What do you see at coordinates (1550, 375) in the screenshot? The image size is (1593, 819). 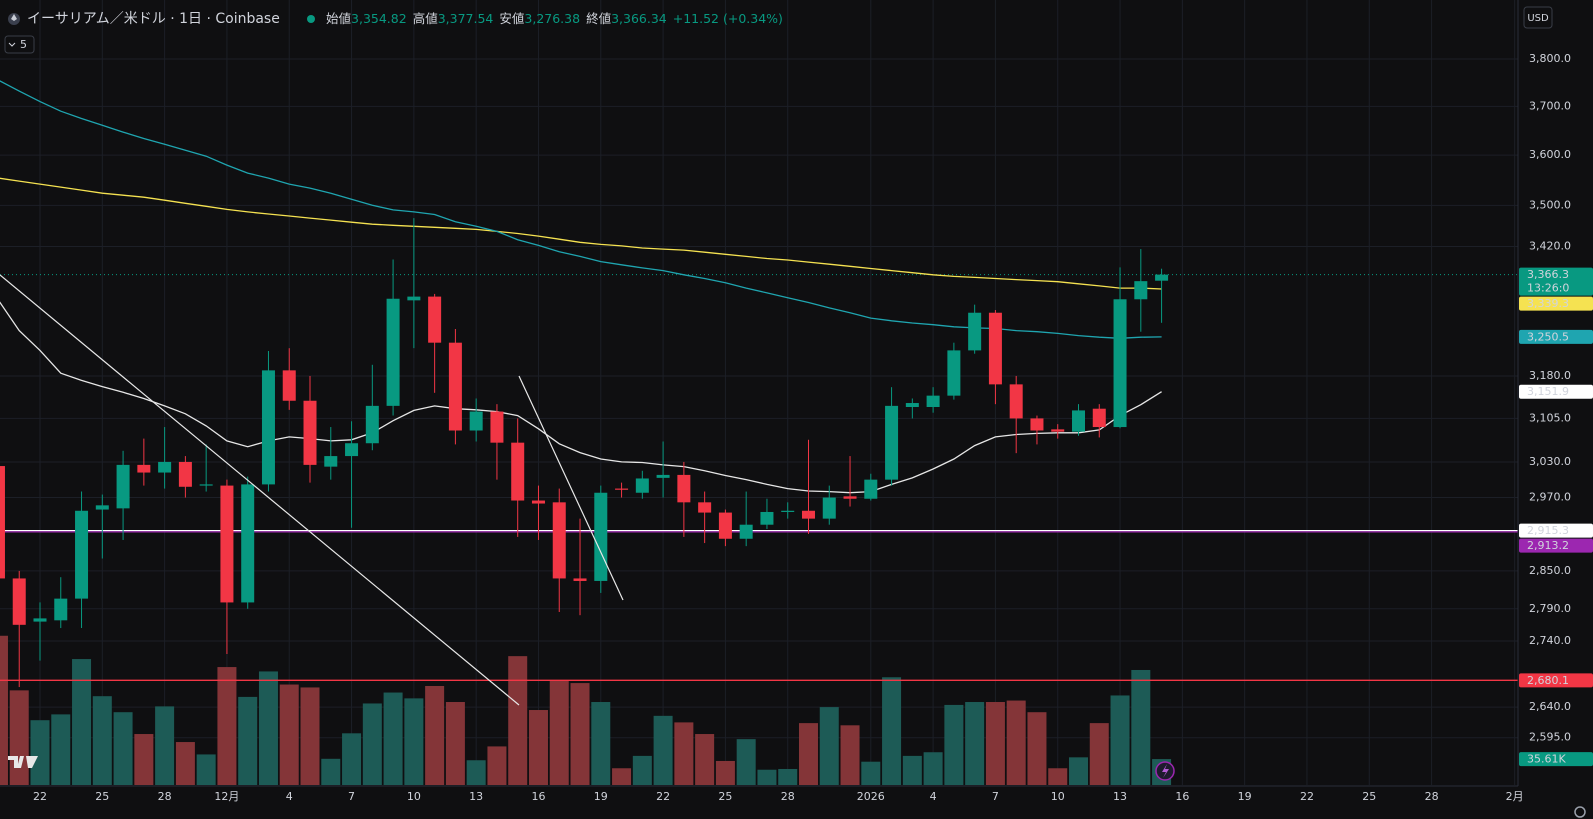 I see `y-tick-label: 3,180.0` at bounding box center [1550, 375].